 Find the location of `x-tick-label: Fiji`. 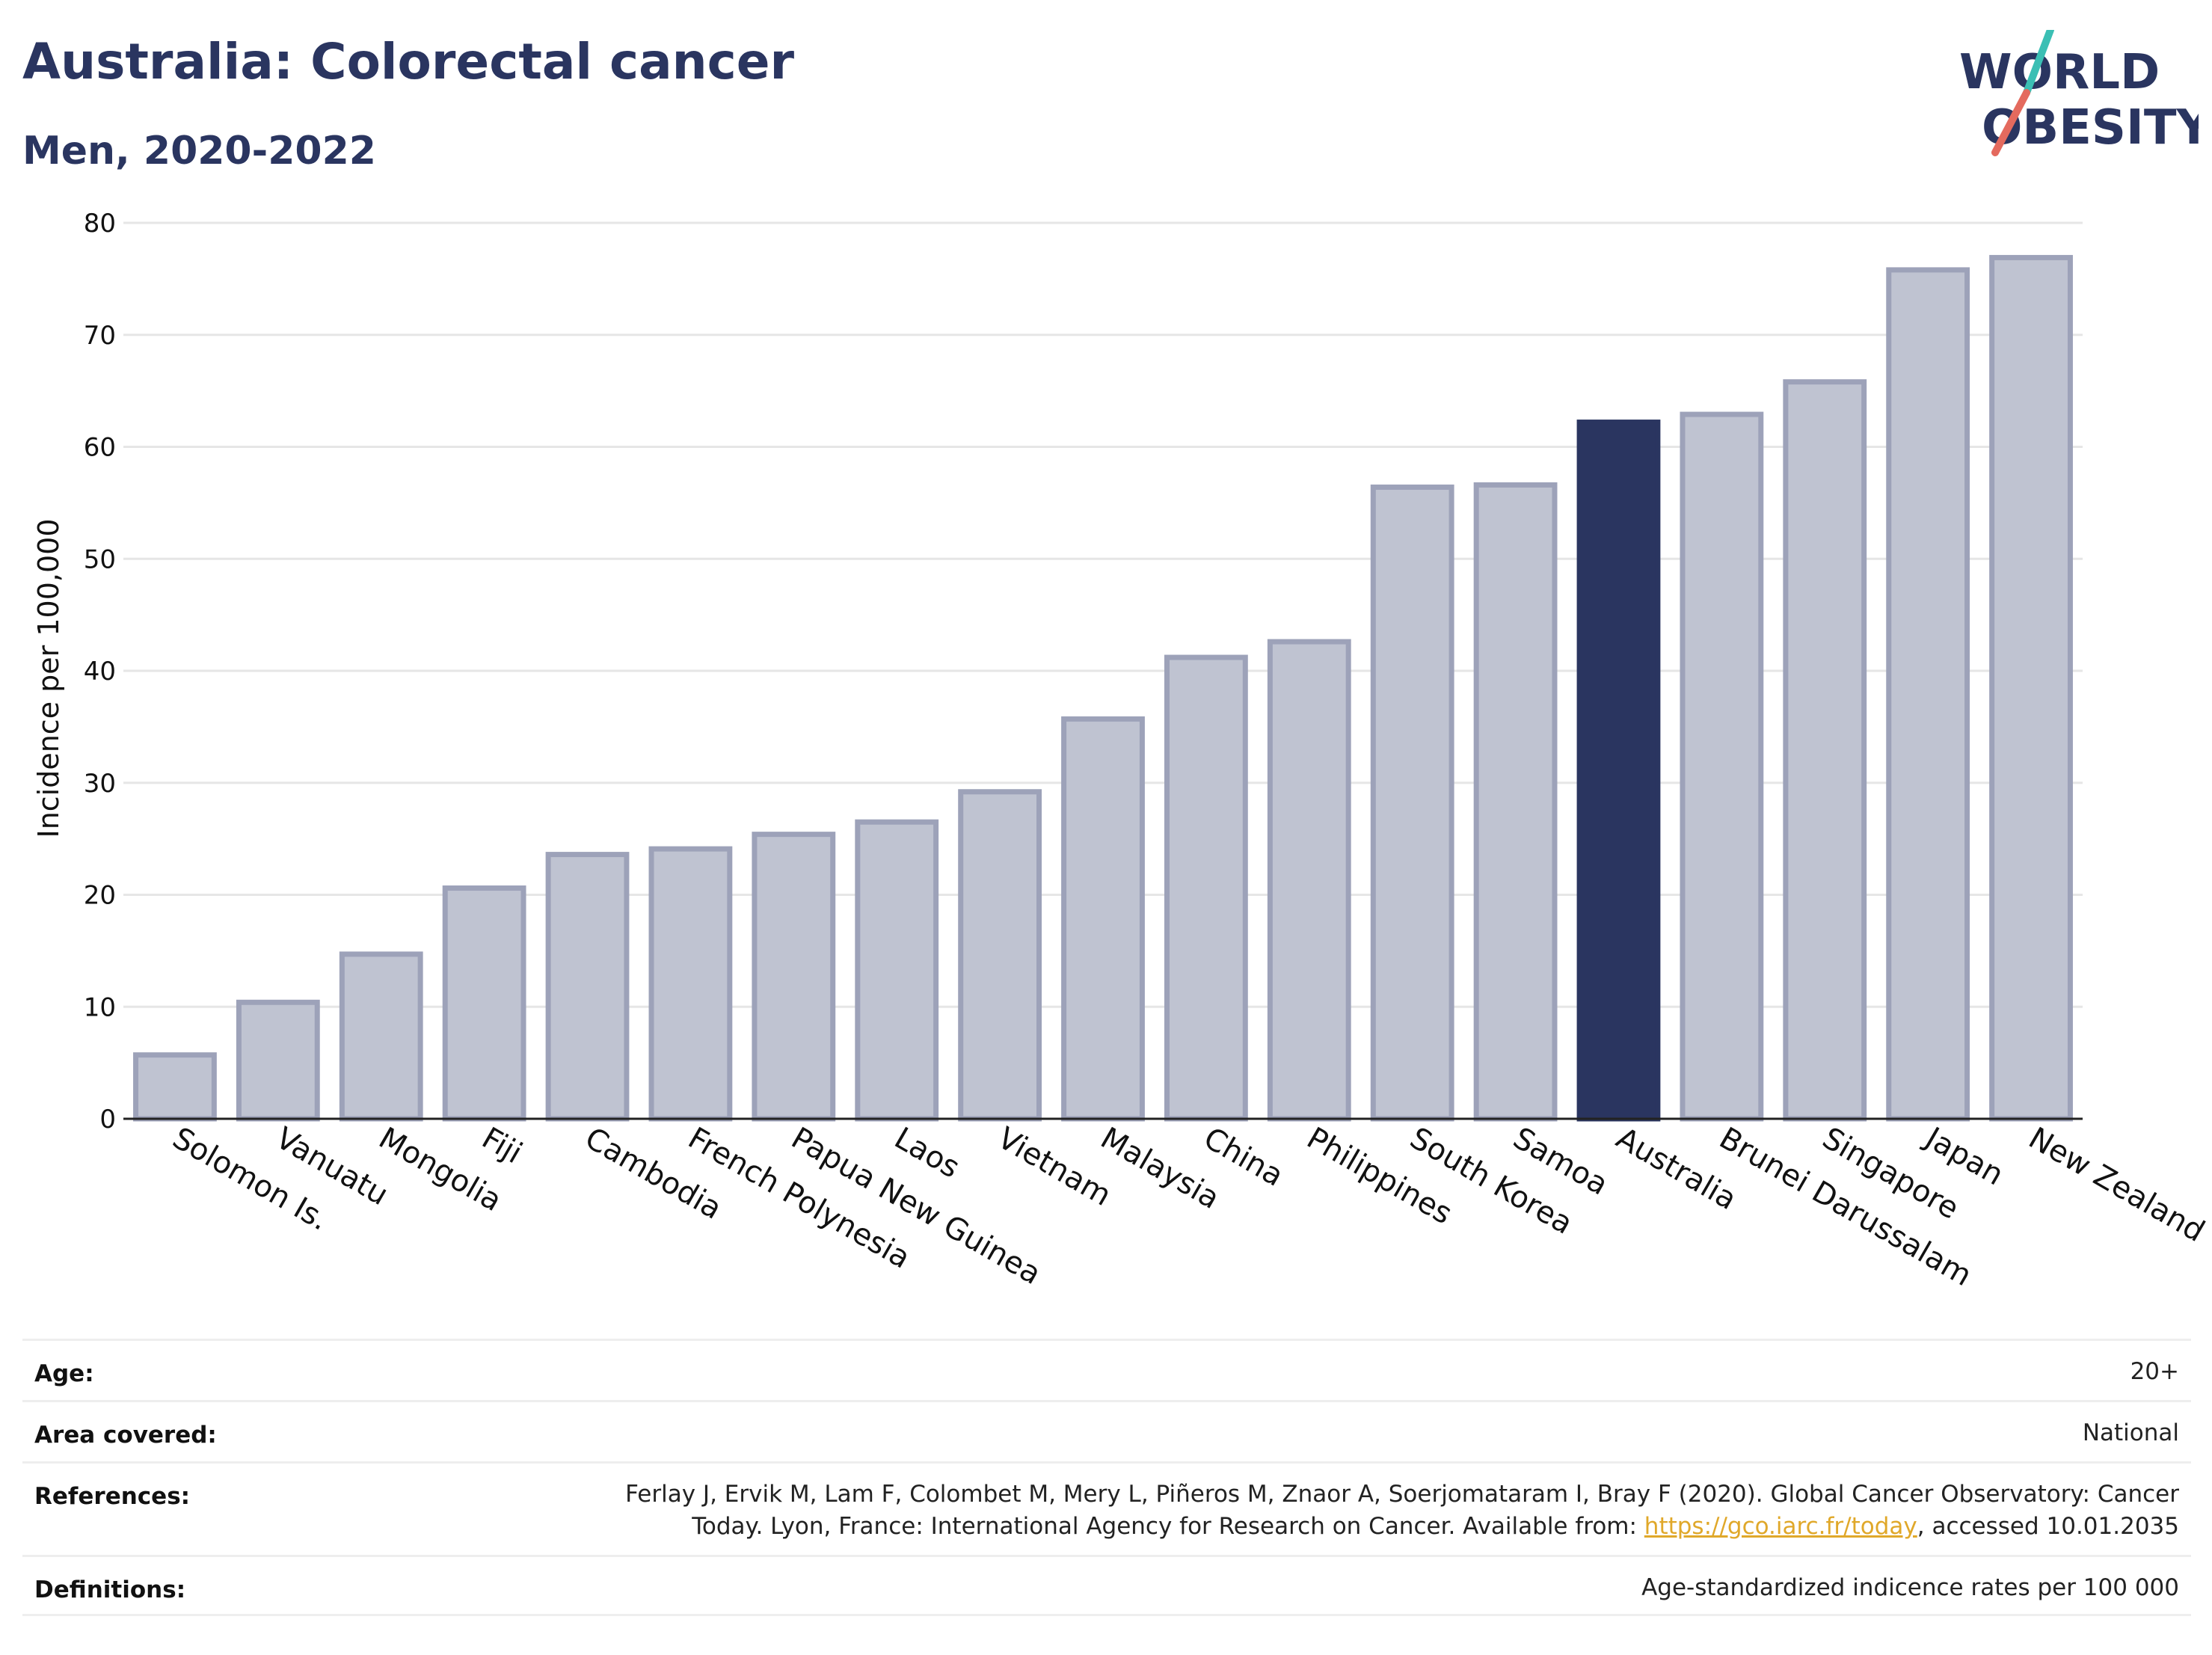

x-tick-label: Fiji is located at coordinates (502, 1146).